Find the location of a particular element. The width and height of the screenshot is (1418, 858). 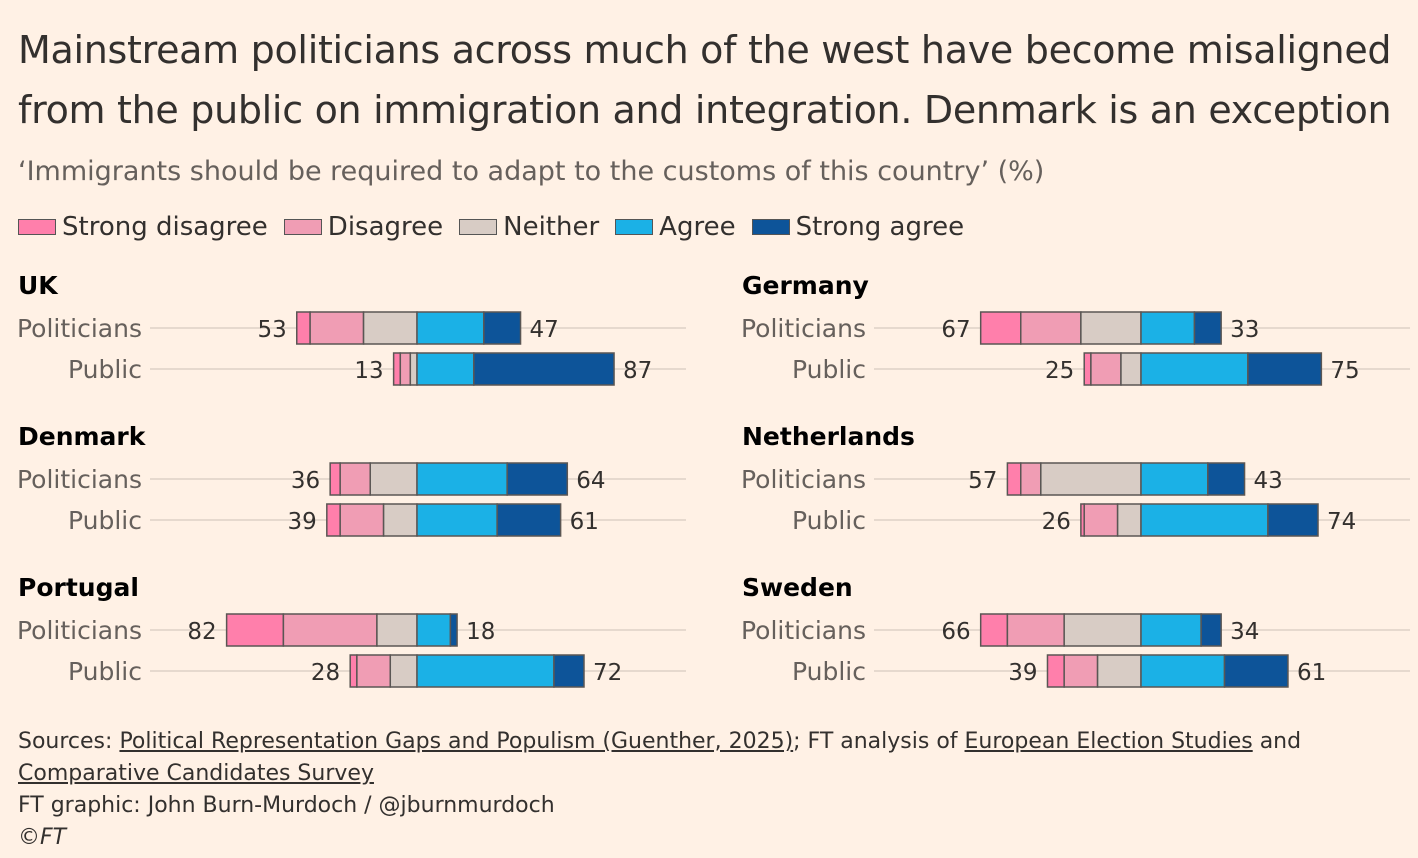

bar-sweden-politicians-strong-agree is located at coordinates (1211, 630).